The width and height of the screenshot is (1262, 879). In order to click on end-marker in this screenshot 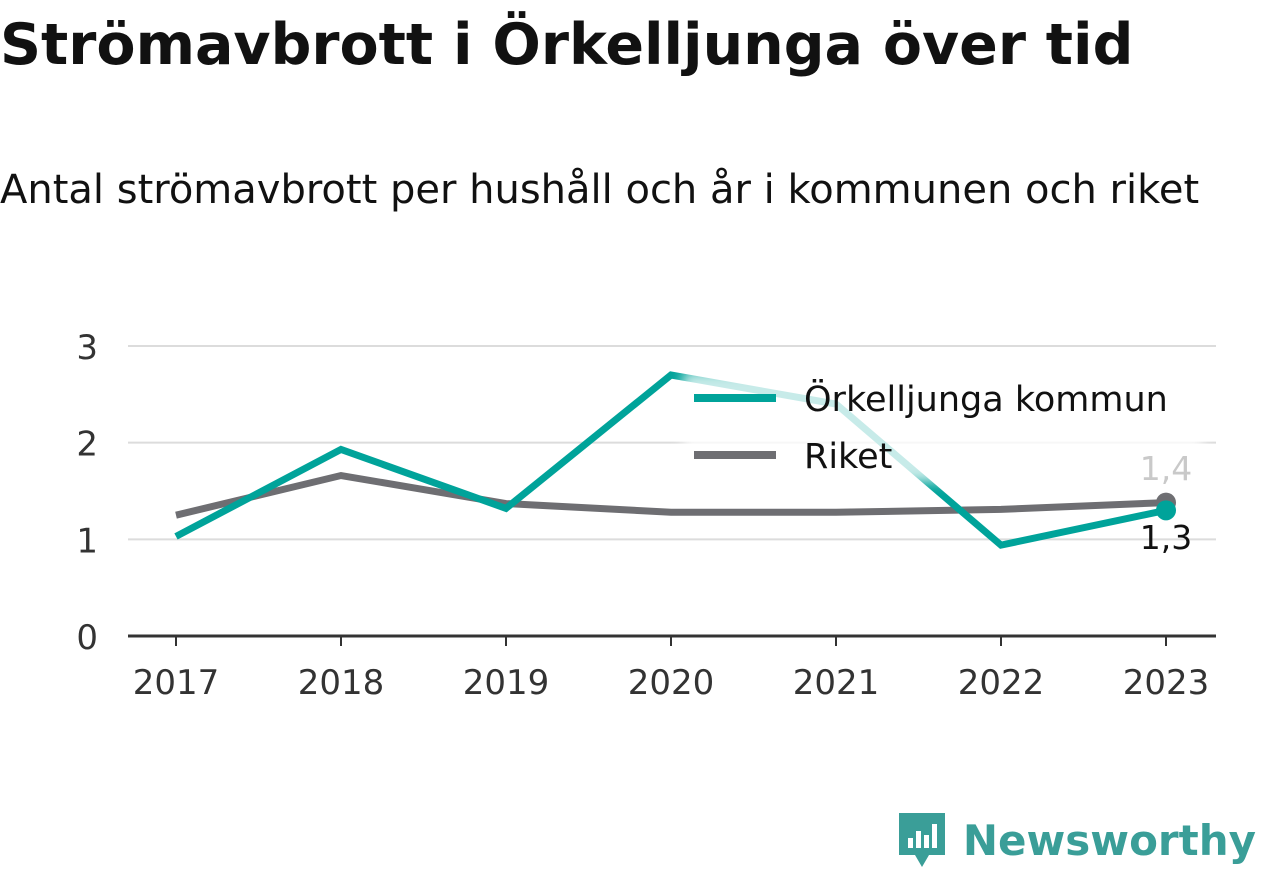, I will do `click(1166, 510)`.